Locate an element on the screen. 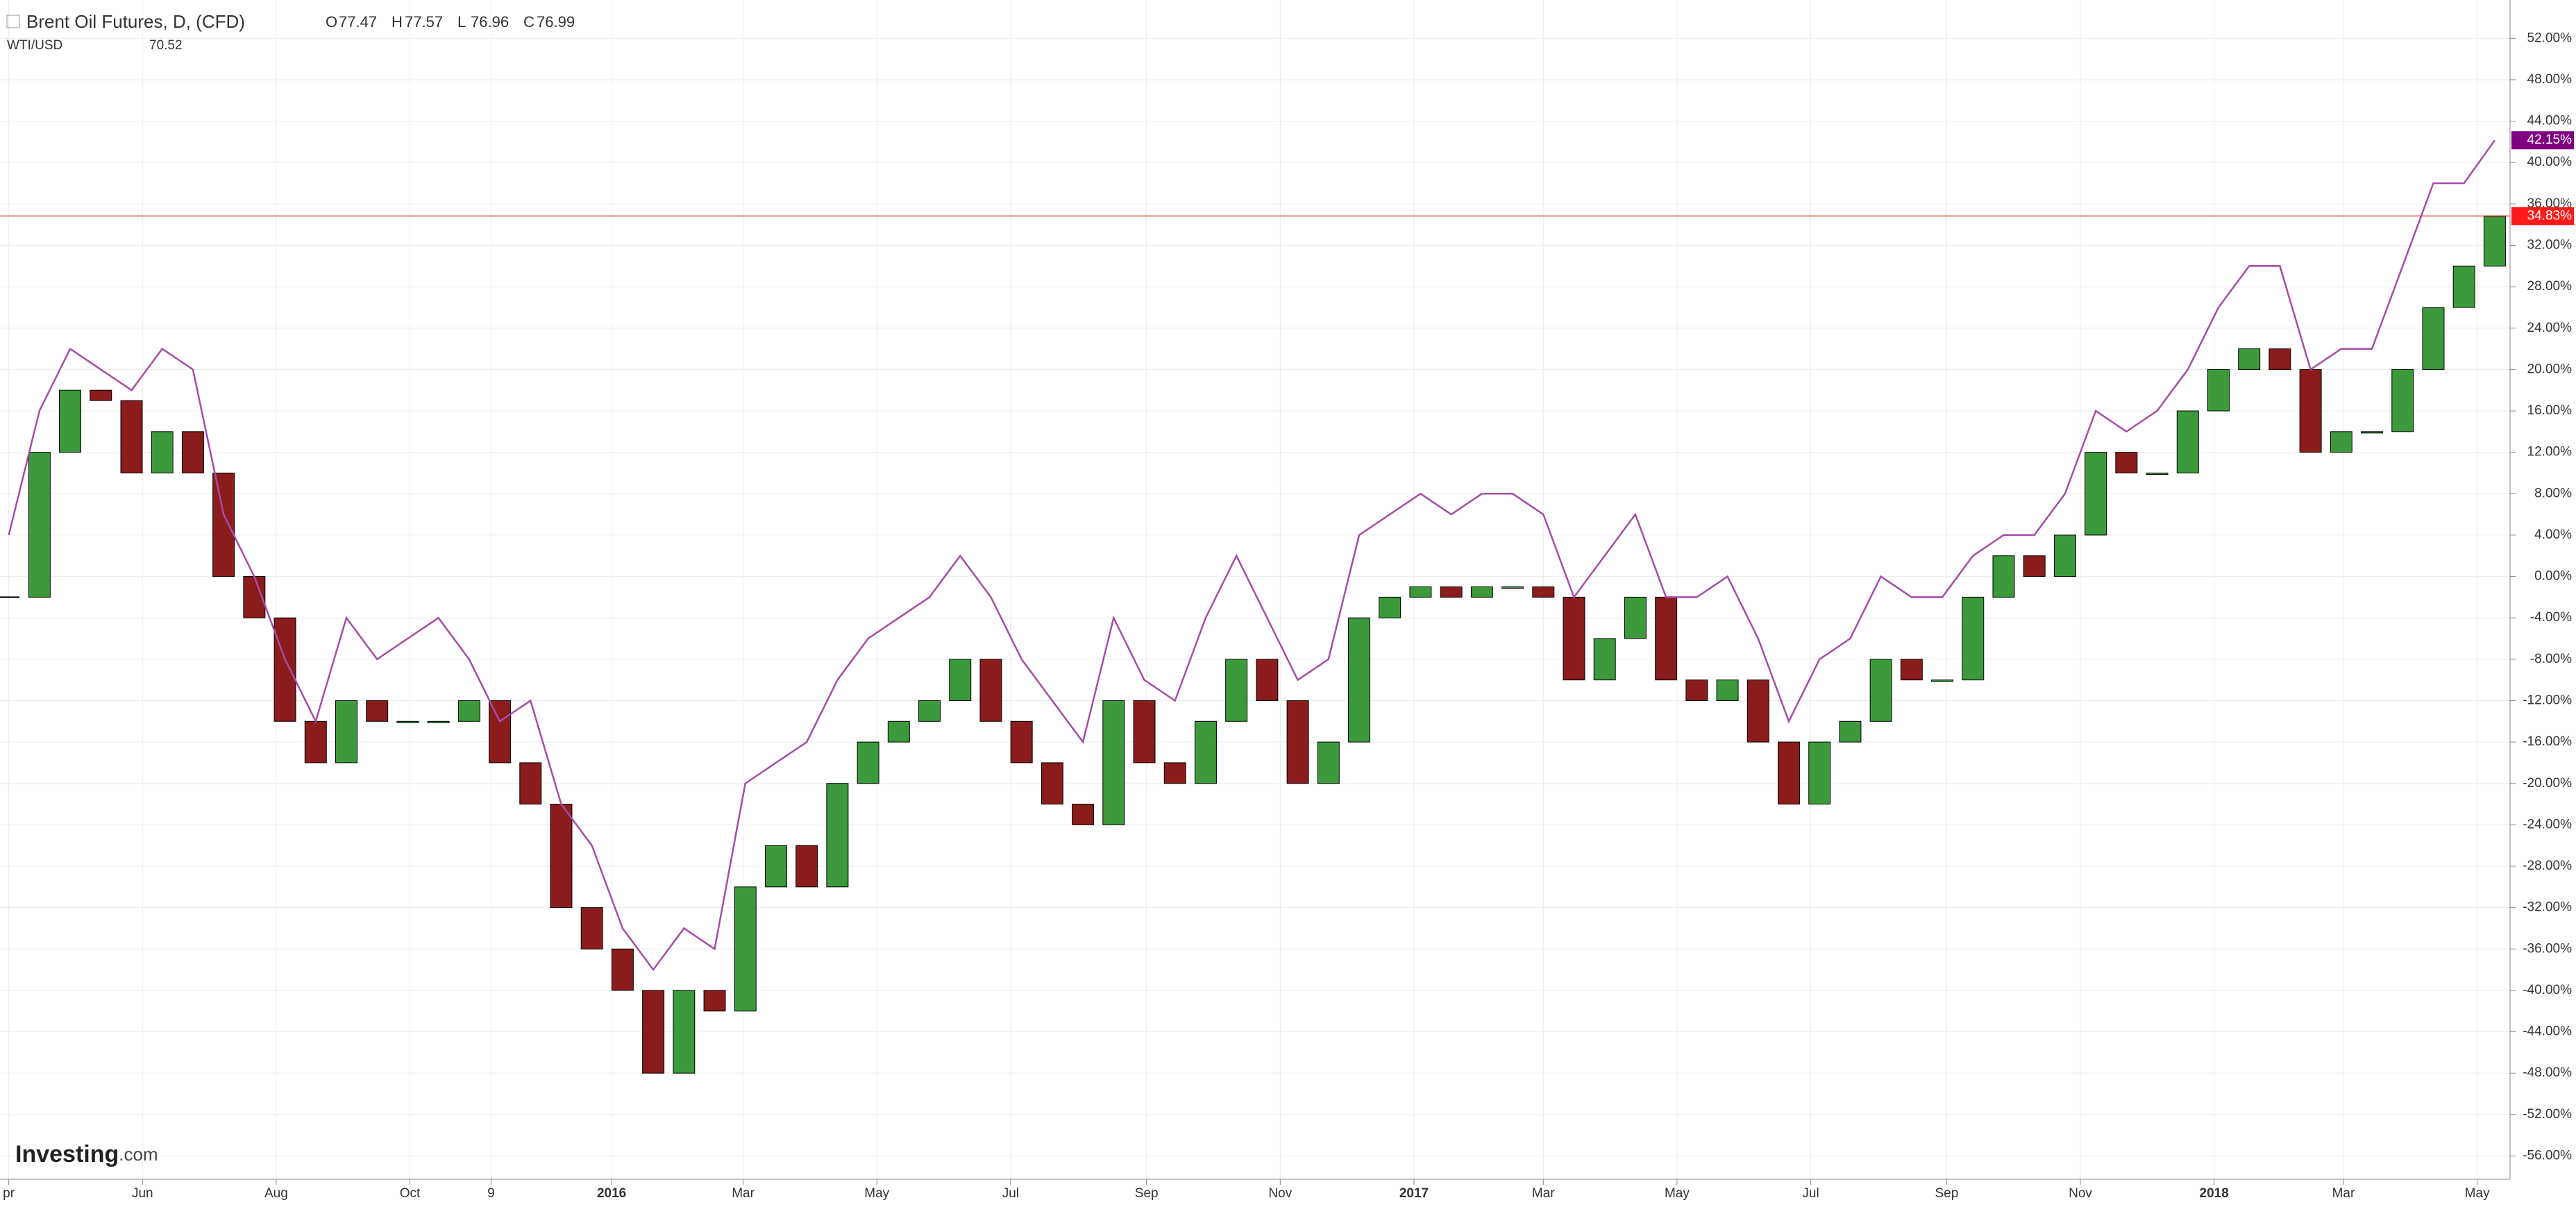 The image size is (2576, 1207). ohlc-key: C is located at coordinates (528, 22).